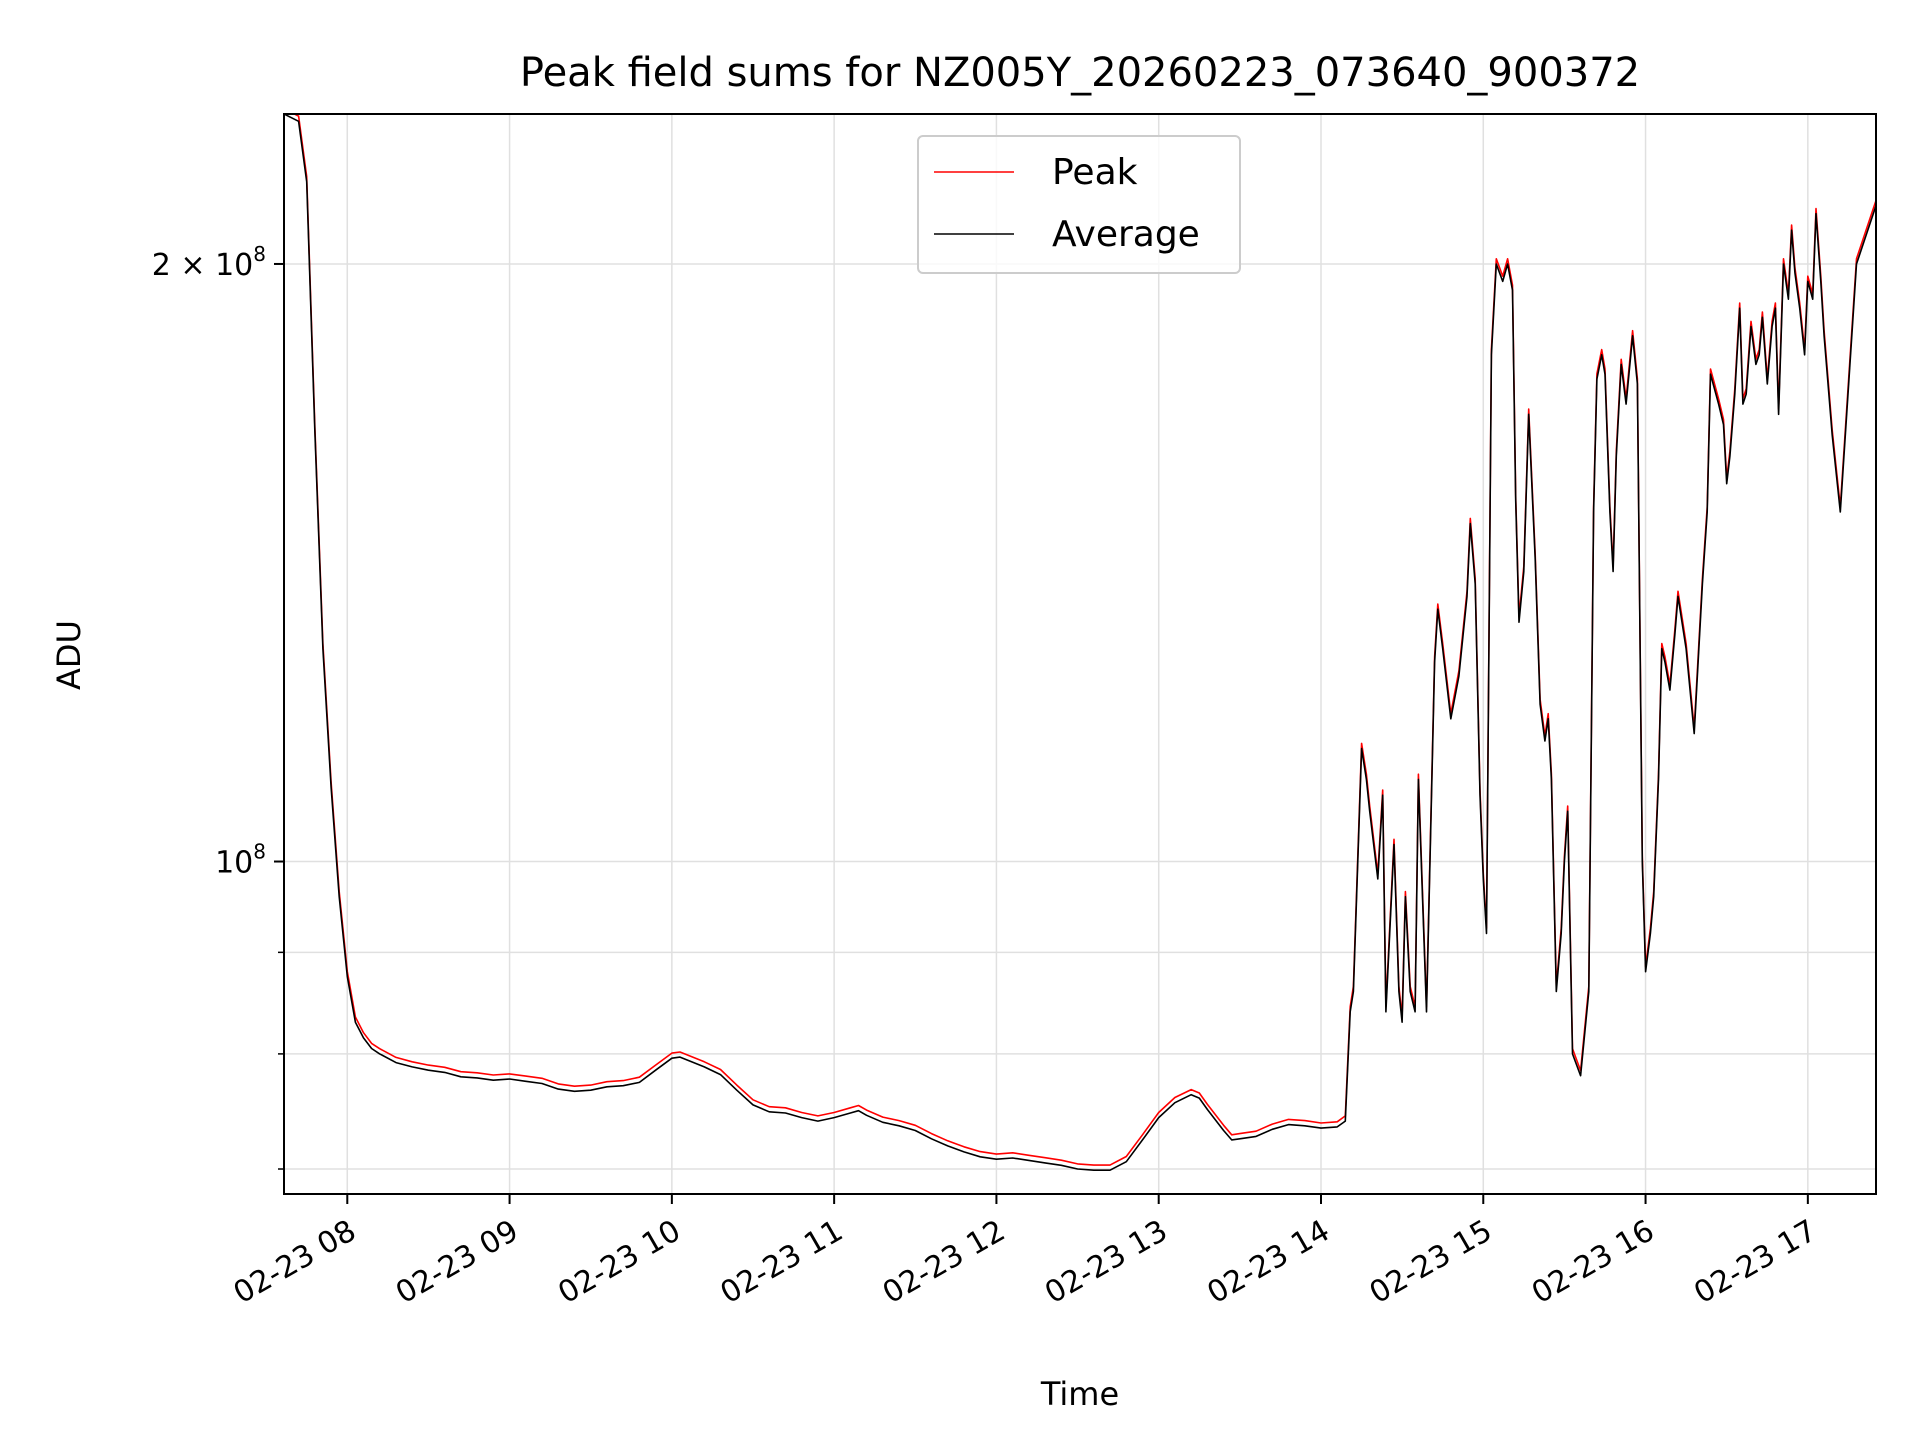 Image resolution: width=1920 pixels, height=1440 pixels. Describe the element at coordinates (619, 1262) in the screenshot. I see `x-tick-label: 02-23 10` at that location.